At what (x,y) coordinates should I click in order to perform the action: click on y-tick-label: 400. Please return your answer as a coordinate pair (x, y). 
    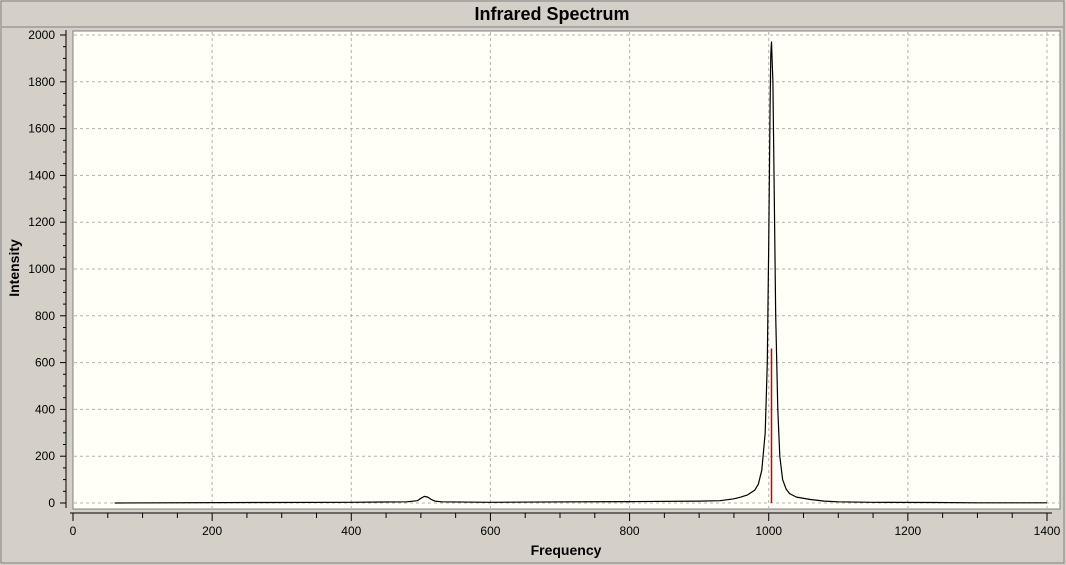
    Looking at the image, I should click on (45, 409).